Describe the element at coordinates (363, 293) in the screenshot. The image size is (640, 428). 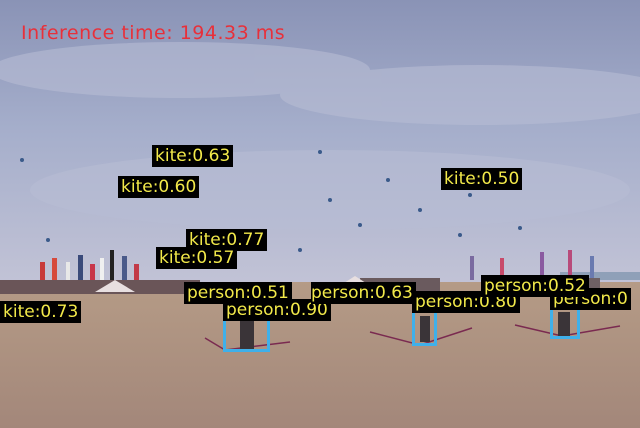
I see `detection-label: person:0.63` at that location.